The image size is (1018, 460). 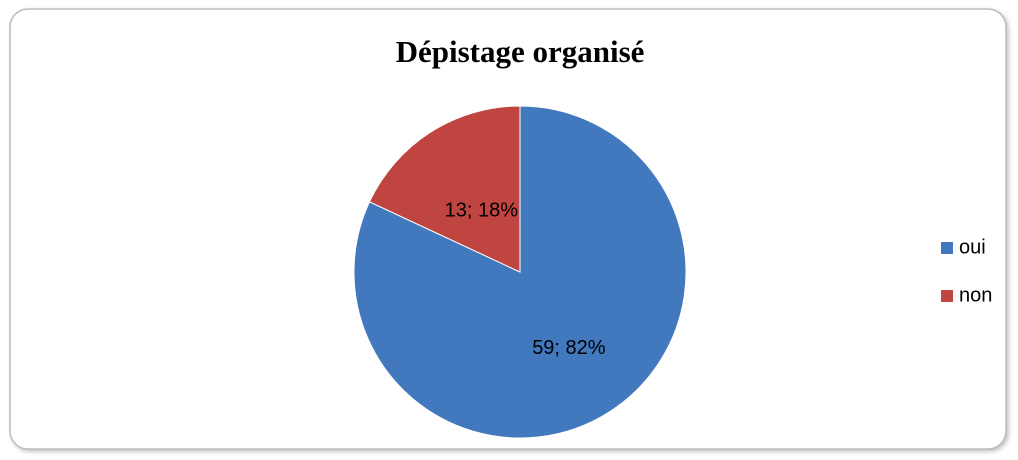 I want to click on legend-label: non, so click(x=975, y=295).